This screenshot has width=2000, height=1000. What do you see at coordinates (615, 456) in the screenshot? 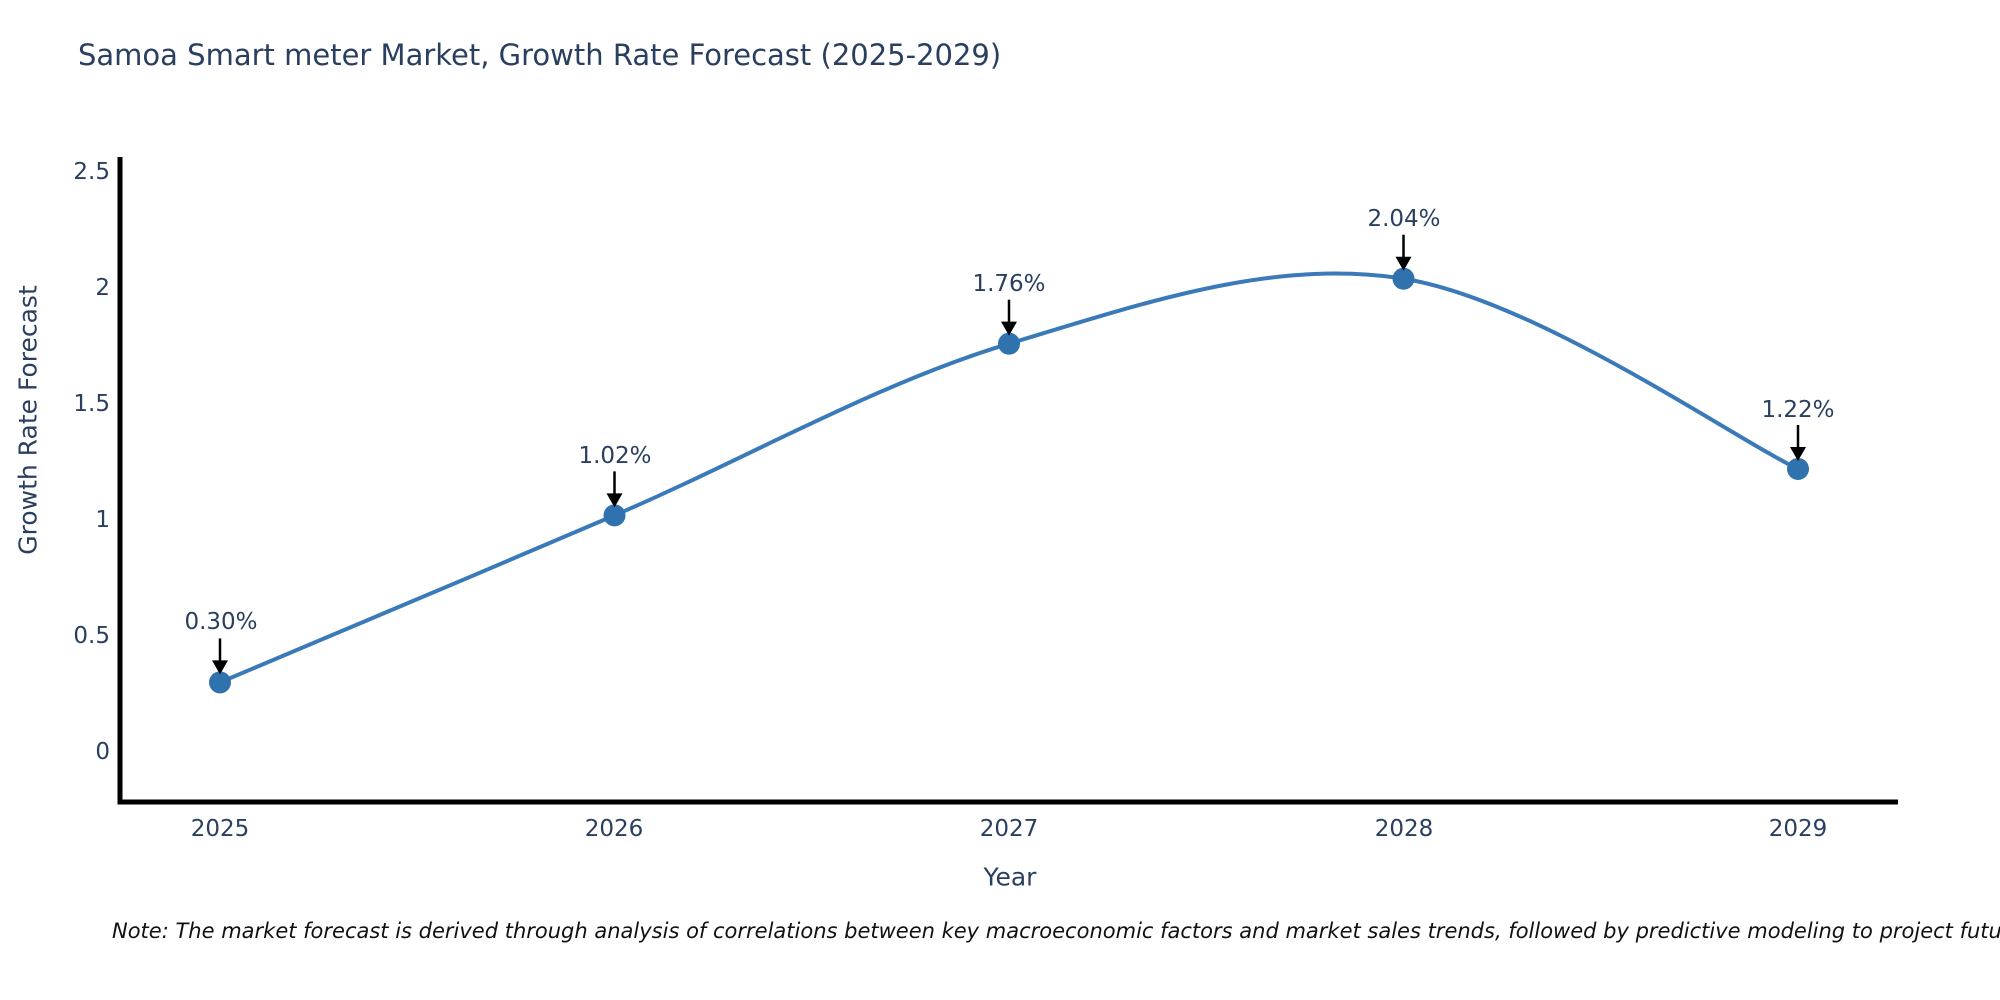
I see `data-point-label: 1.02%` at bounding box center [615, 456].